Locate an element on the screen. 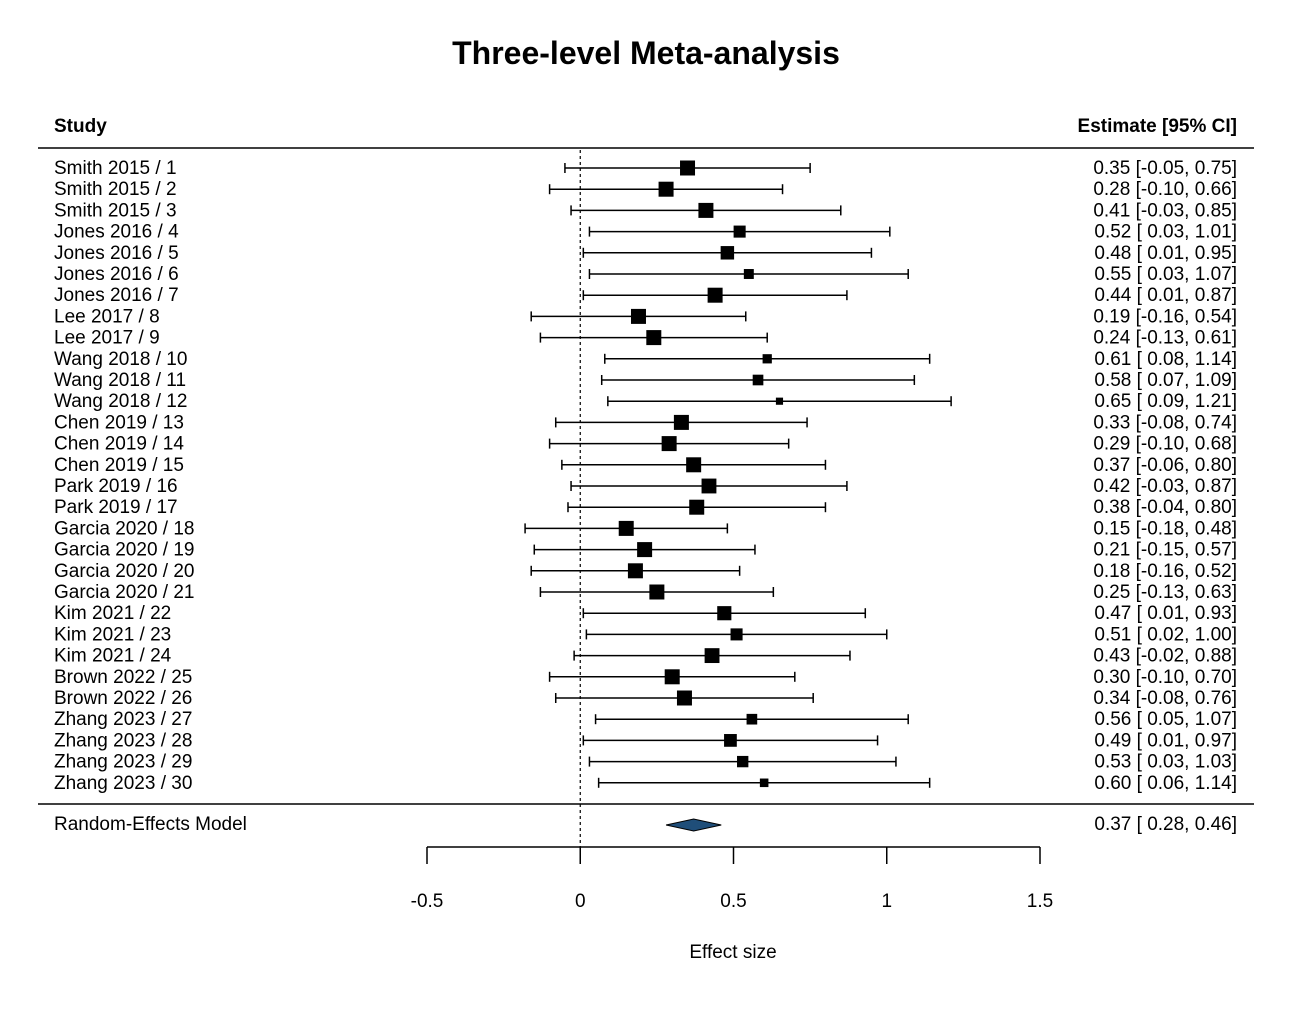 The image size is (1292, 1020). study-label: Chen 2019 / 14 is located at coordinates (119, 444).